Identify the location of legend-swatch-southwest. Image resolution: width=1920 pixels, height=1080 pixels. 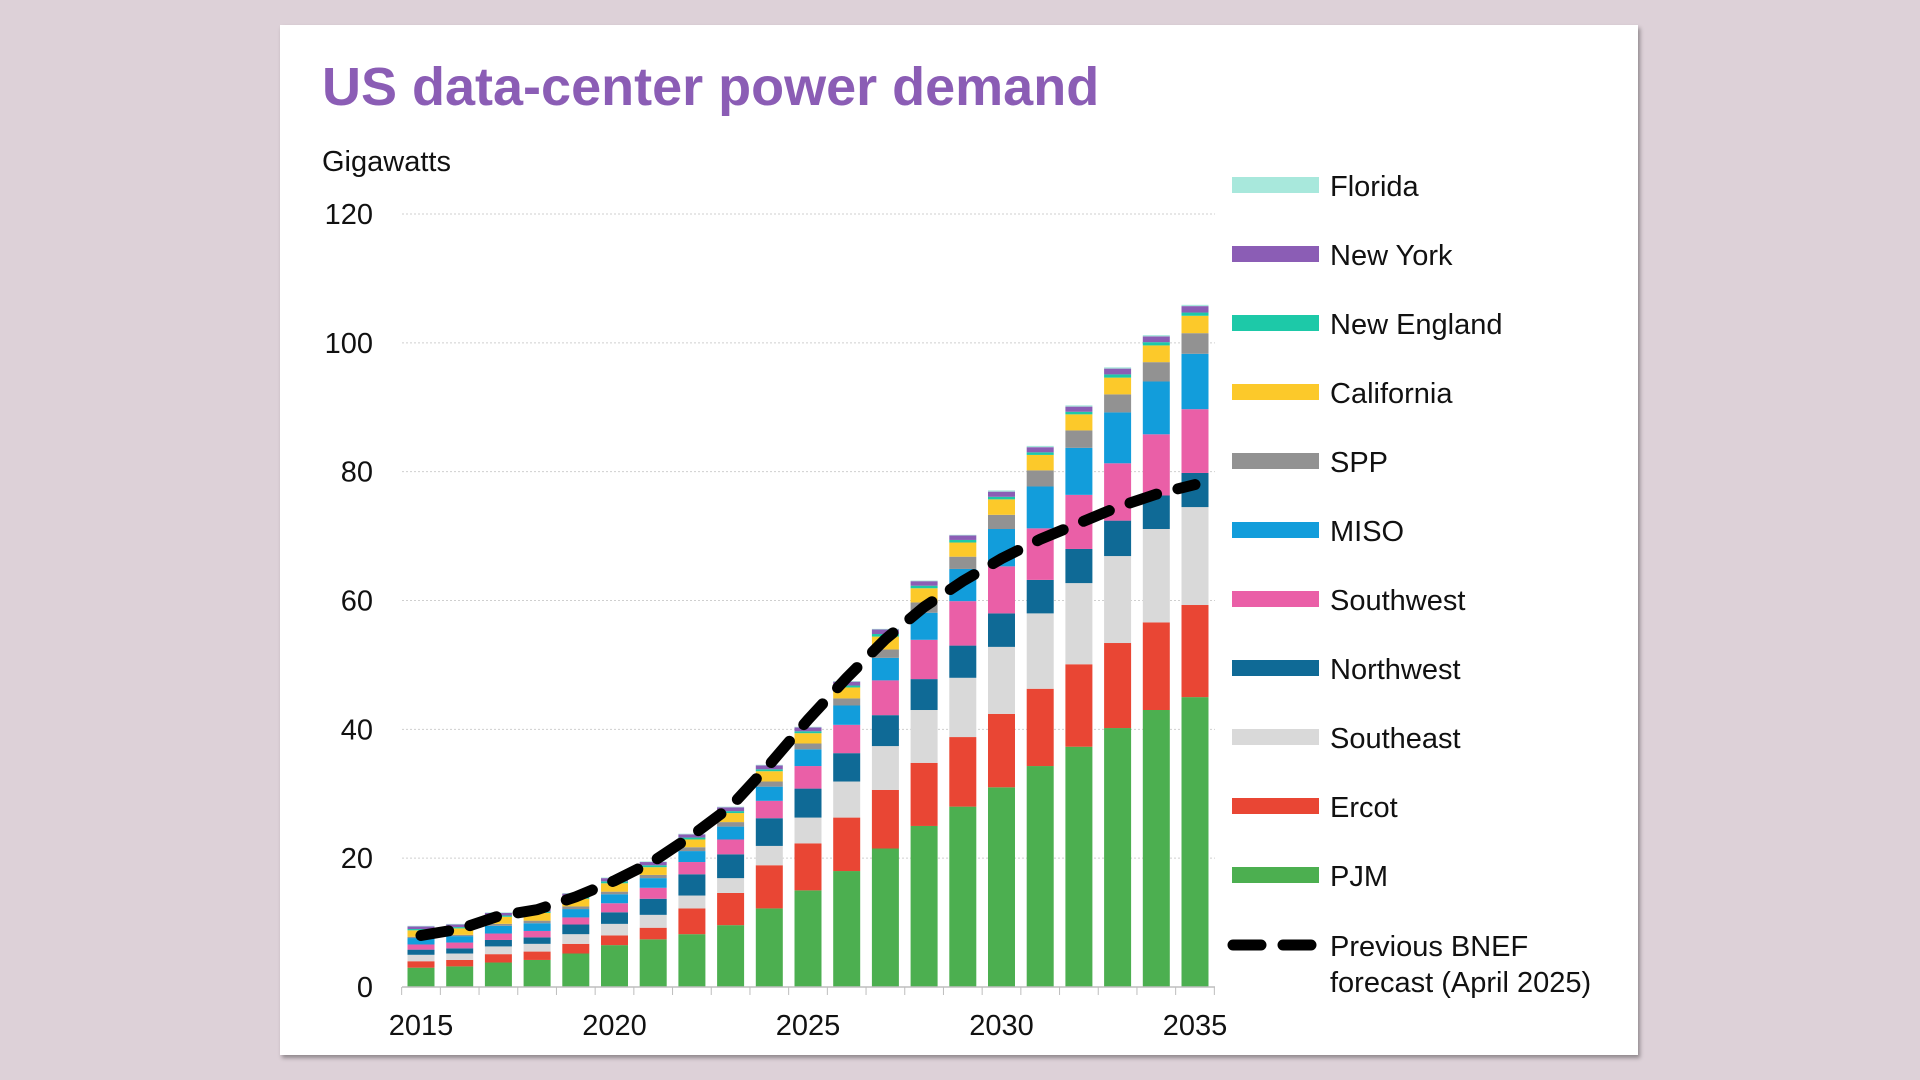
(1275, 599).